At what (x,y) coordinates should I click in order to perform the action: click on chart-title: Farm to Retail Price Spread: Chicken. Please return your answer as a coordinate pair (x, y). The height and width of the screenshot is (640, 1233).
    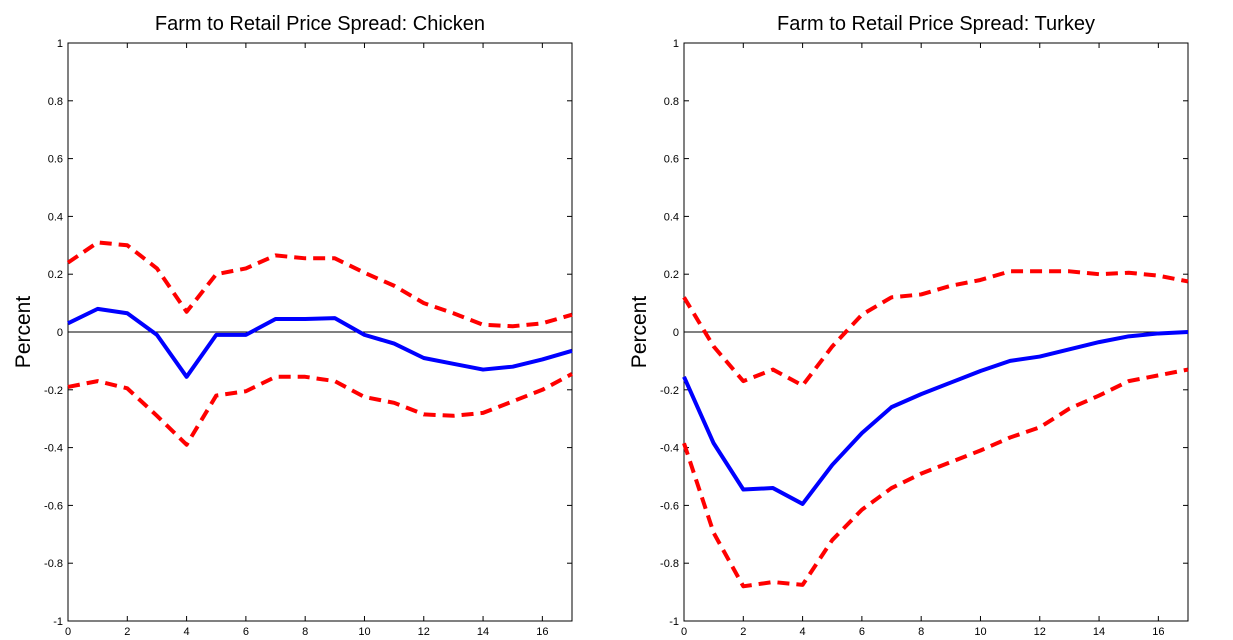
    Looking at the image, I should click on (320, 24).